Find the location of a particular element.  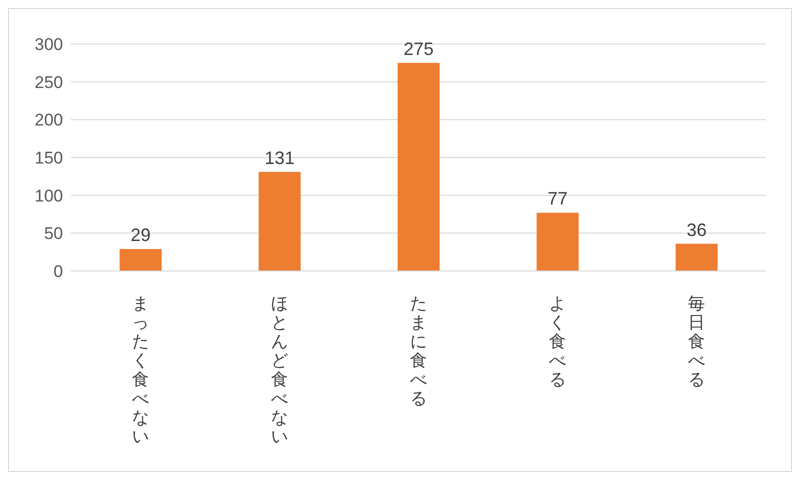

x-tick-label: まったく食べない is located at coordinates (140, 370).